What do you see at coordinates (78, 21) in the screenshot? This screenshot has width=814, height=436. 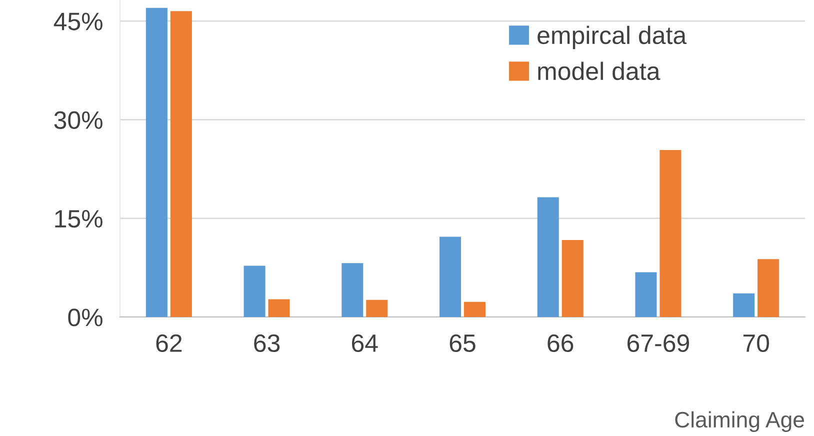 I see `y-tick-label: 45%` at bounding box center [78, 21].